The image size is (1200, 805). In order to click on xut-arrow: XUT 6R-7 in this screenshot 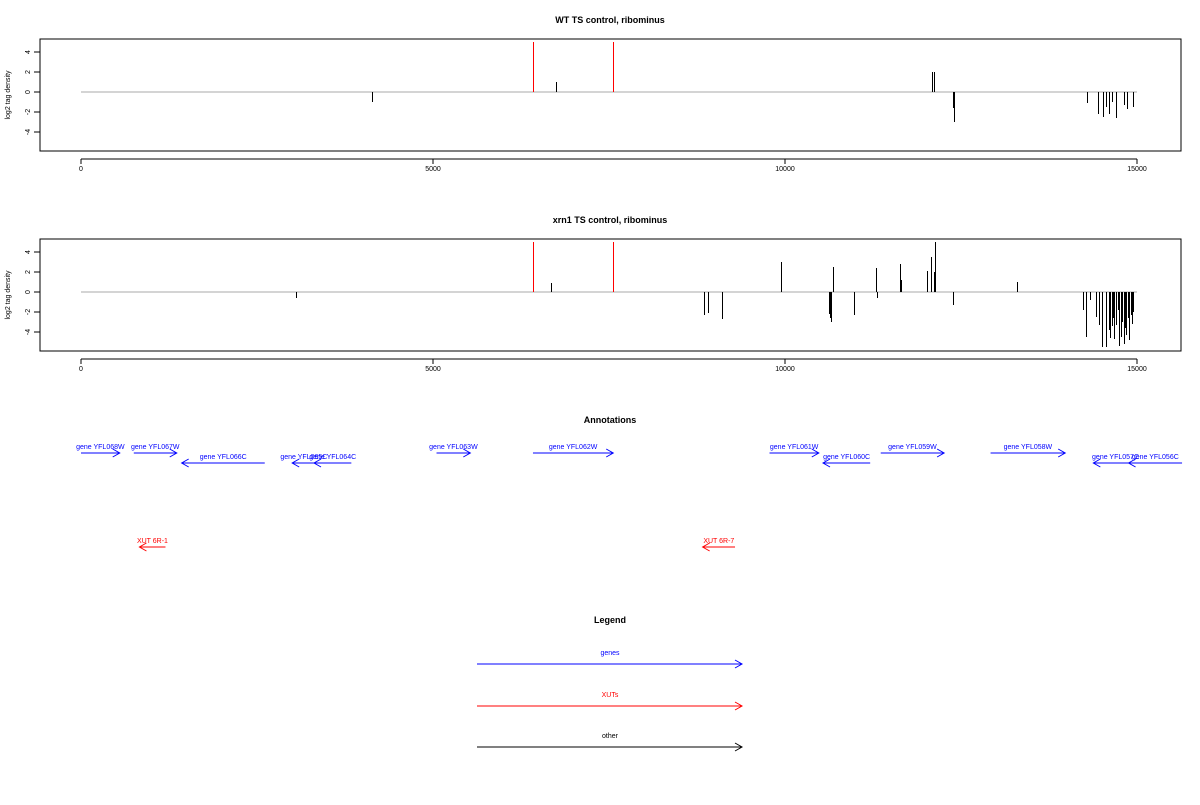, I will do `click(718, 545)`.